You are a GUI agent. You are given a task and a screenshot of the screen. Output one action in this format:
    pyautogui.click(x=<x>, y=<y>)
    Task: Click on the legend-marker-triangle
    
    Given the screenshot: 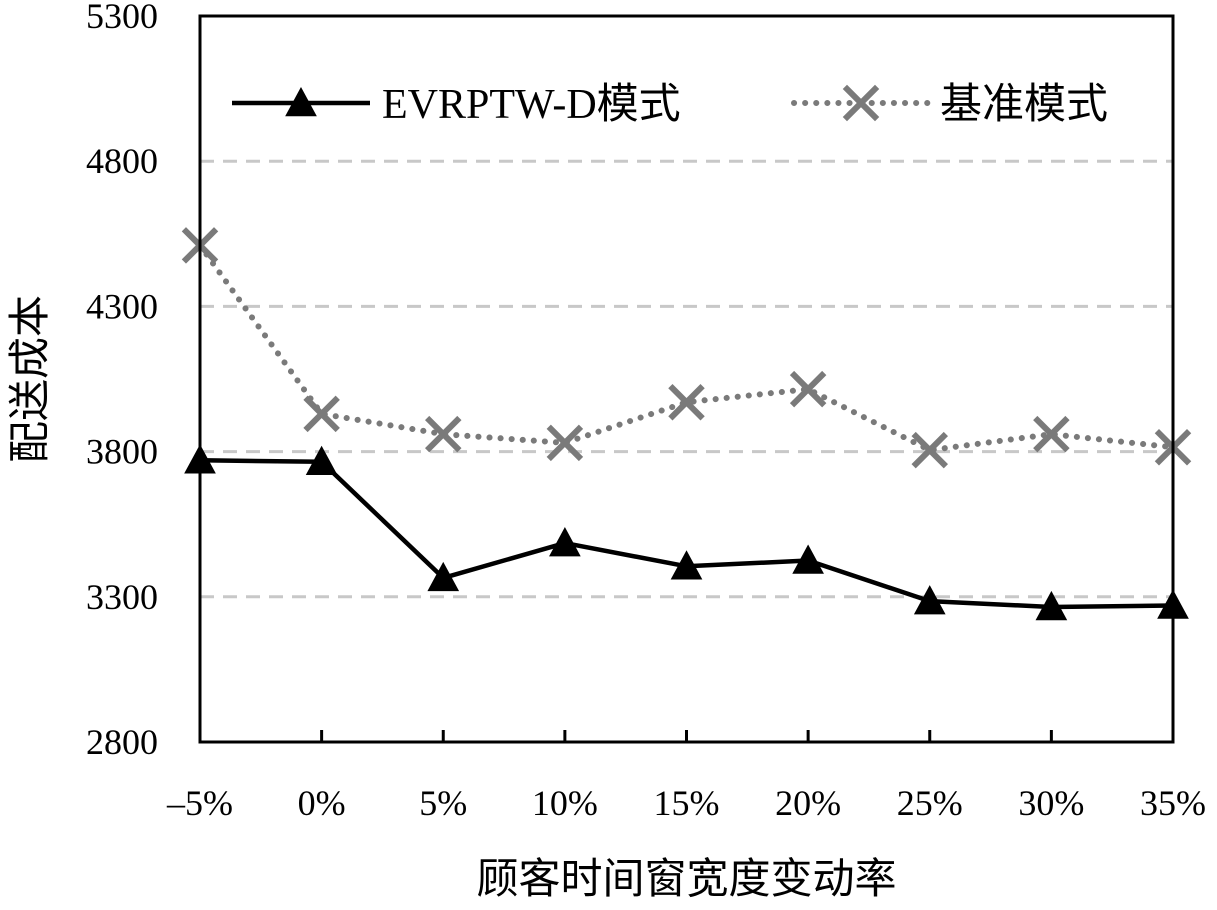 What is the action you would take?
    pyautogui.click(x=301, y=101)
    